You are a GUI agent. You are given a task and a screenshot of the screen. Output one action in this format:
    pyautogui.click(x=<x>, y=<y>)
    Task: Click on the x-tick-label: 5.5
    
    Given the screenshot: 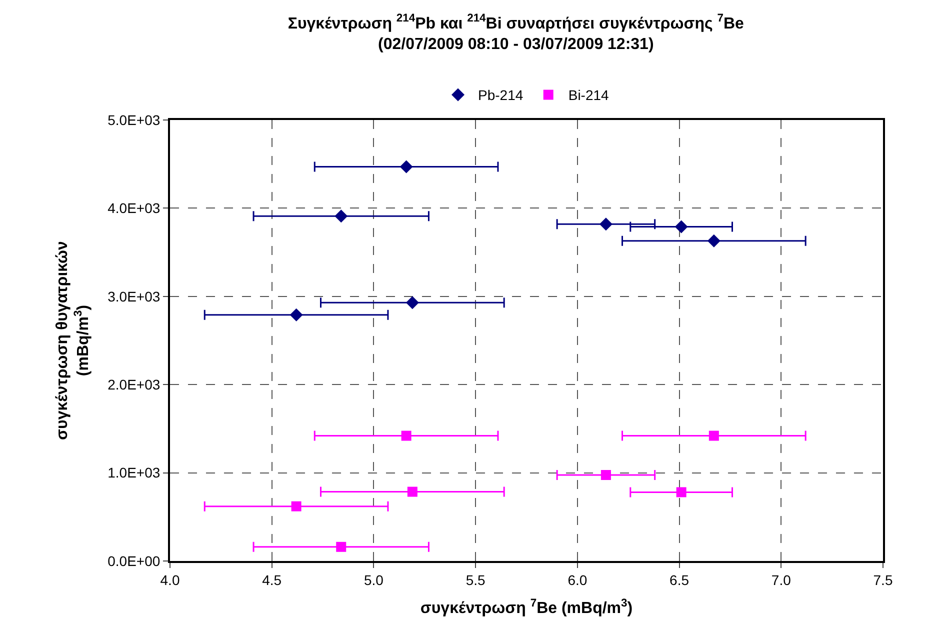 What is the action you would take?
    pyautogui.click(x=476, y=580)
    